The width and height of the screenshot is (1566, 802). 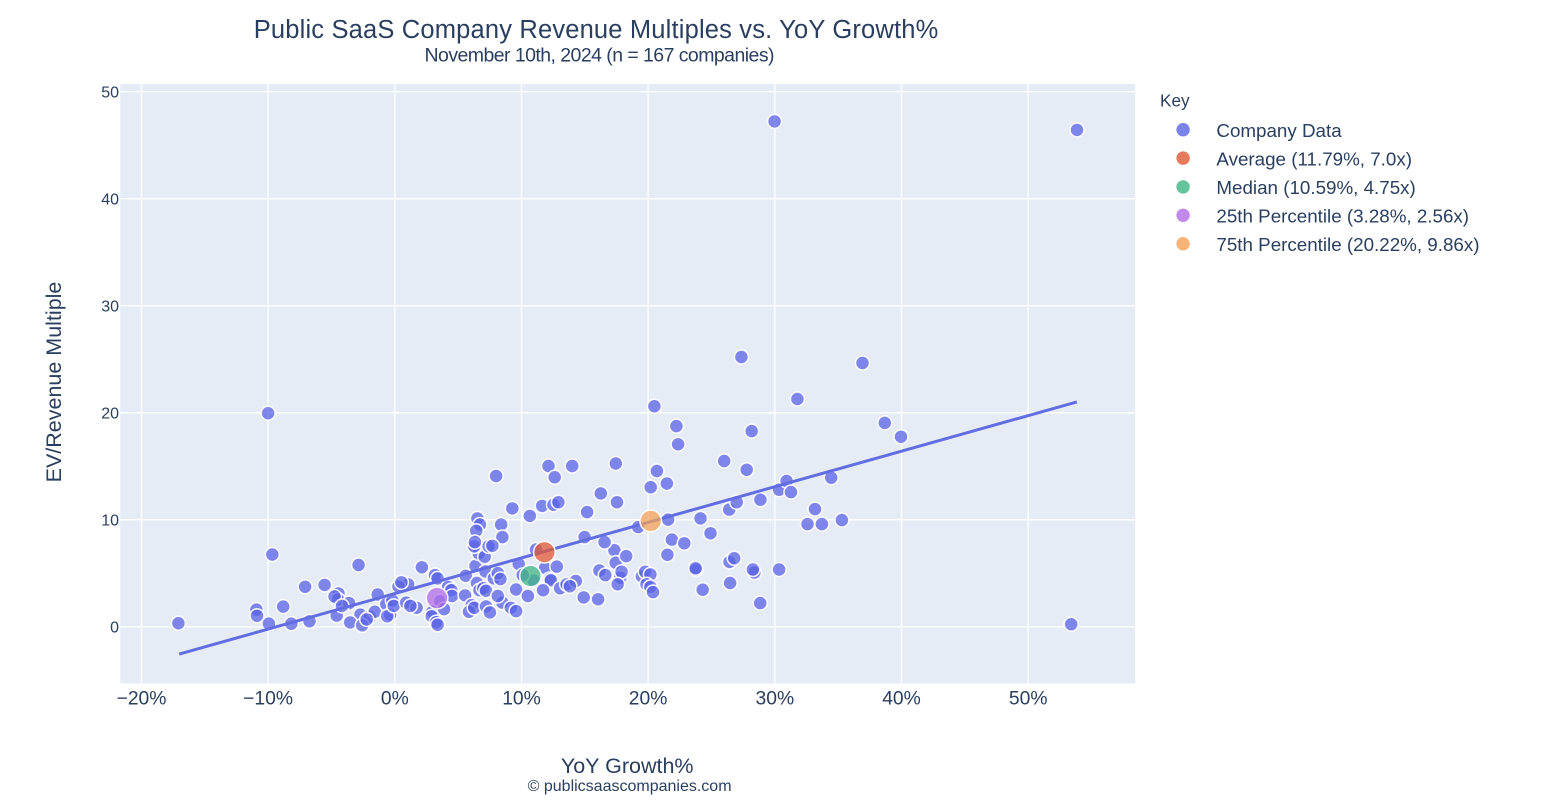 What do you see at coordinates (110, 414) in the screenshot?
I see `svg-text: 20` at bounding box center [110, 414].